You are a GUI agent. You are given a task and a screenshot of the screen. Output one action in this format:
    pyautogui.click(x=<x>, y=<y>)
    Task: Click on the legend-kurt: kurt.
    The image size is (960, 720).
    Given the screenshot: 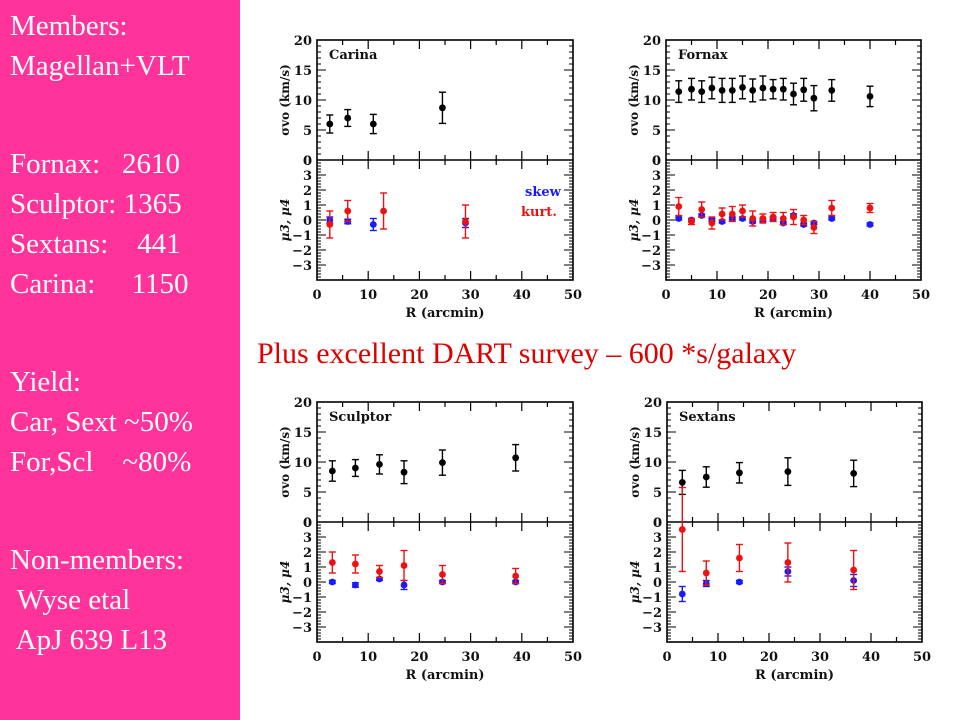 What is the action you would take?
    pyautogui.click(x=539, y=212)
    